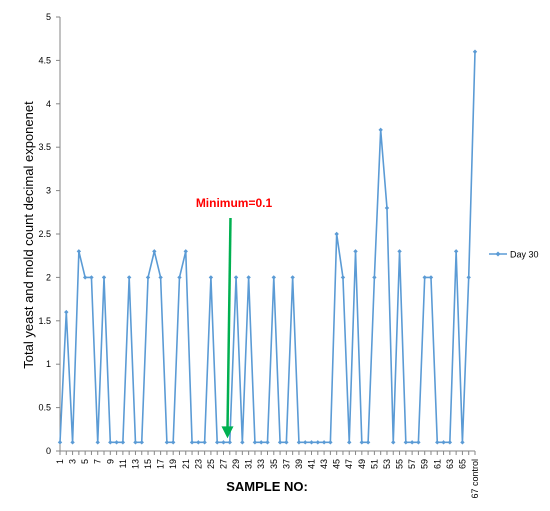 The height and width of the screenshot is (511, 550). Describe the element at coordinates (44, 408) in the screenshot. I see `y-tick-label: 0.5` at that location.